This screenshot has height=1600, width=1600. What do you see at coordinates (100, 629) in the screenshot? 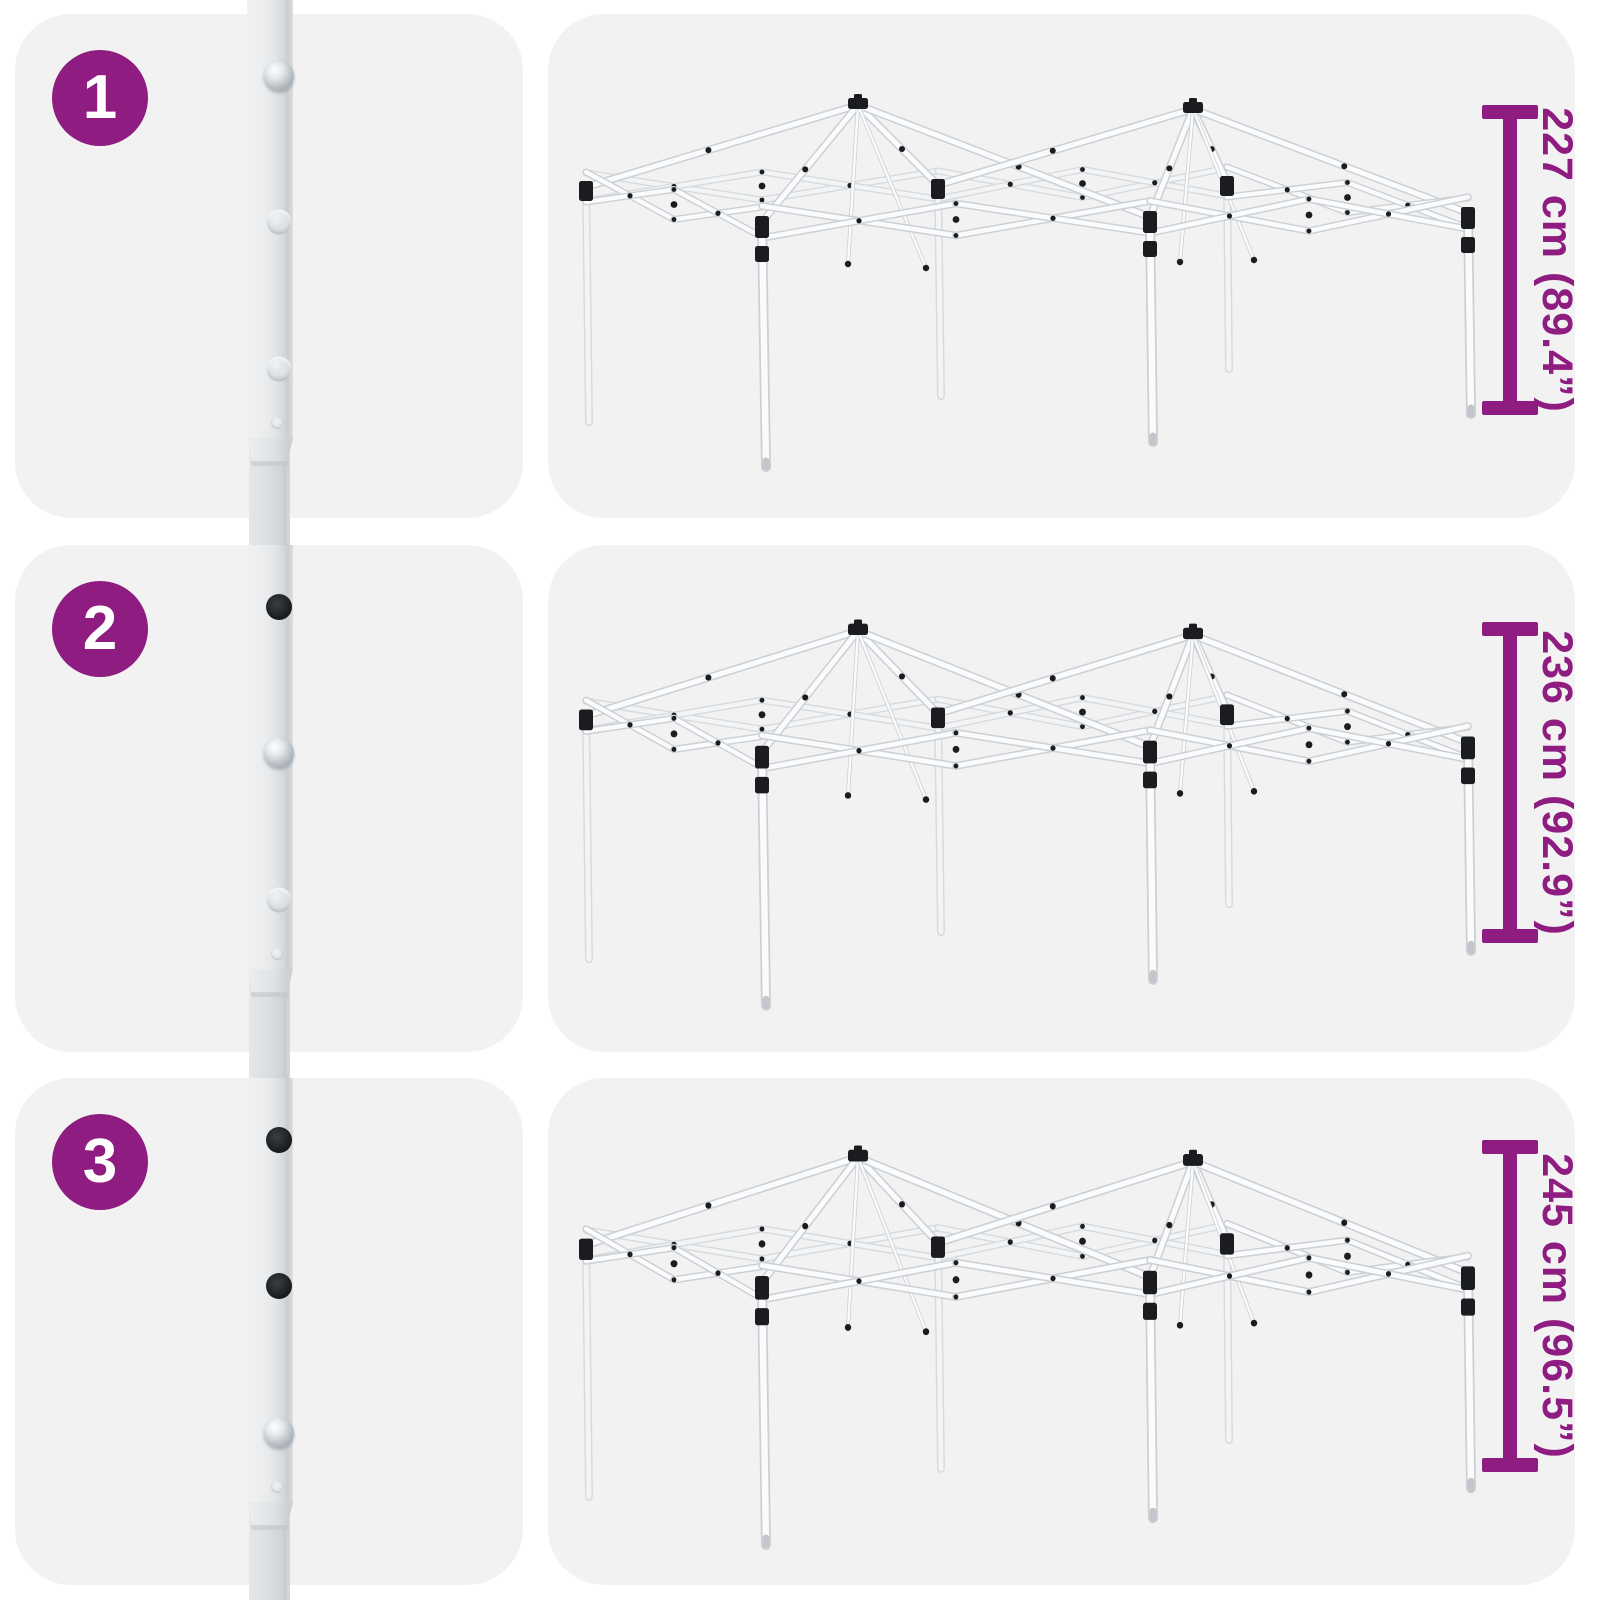
I see `step-badge-2: 2` at bounding box center [100, 629].